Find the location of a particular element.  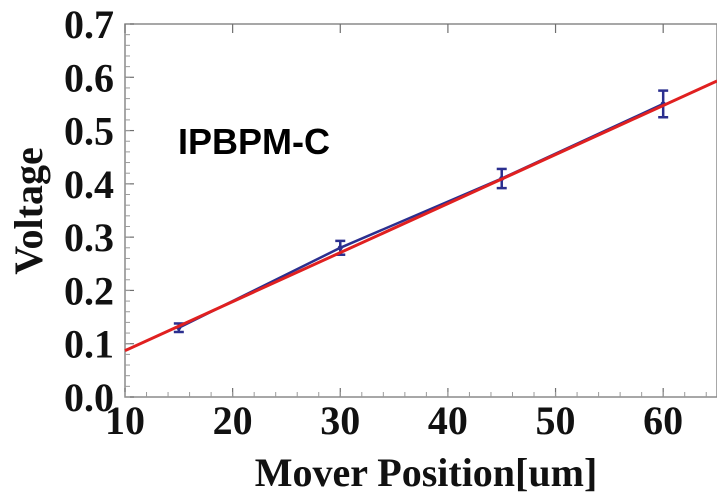

y-tick-label: 0.0 is located at coordinates (89, 397).